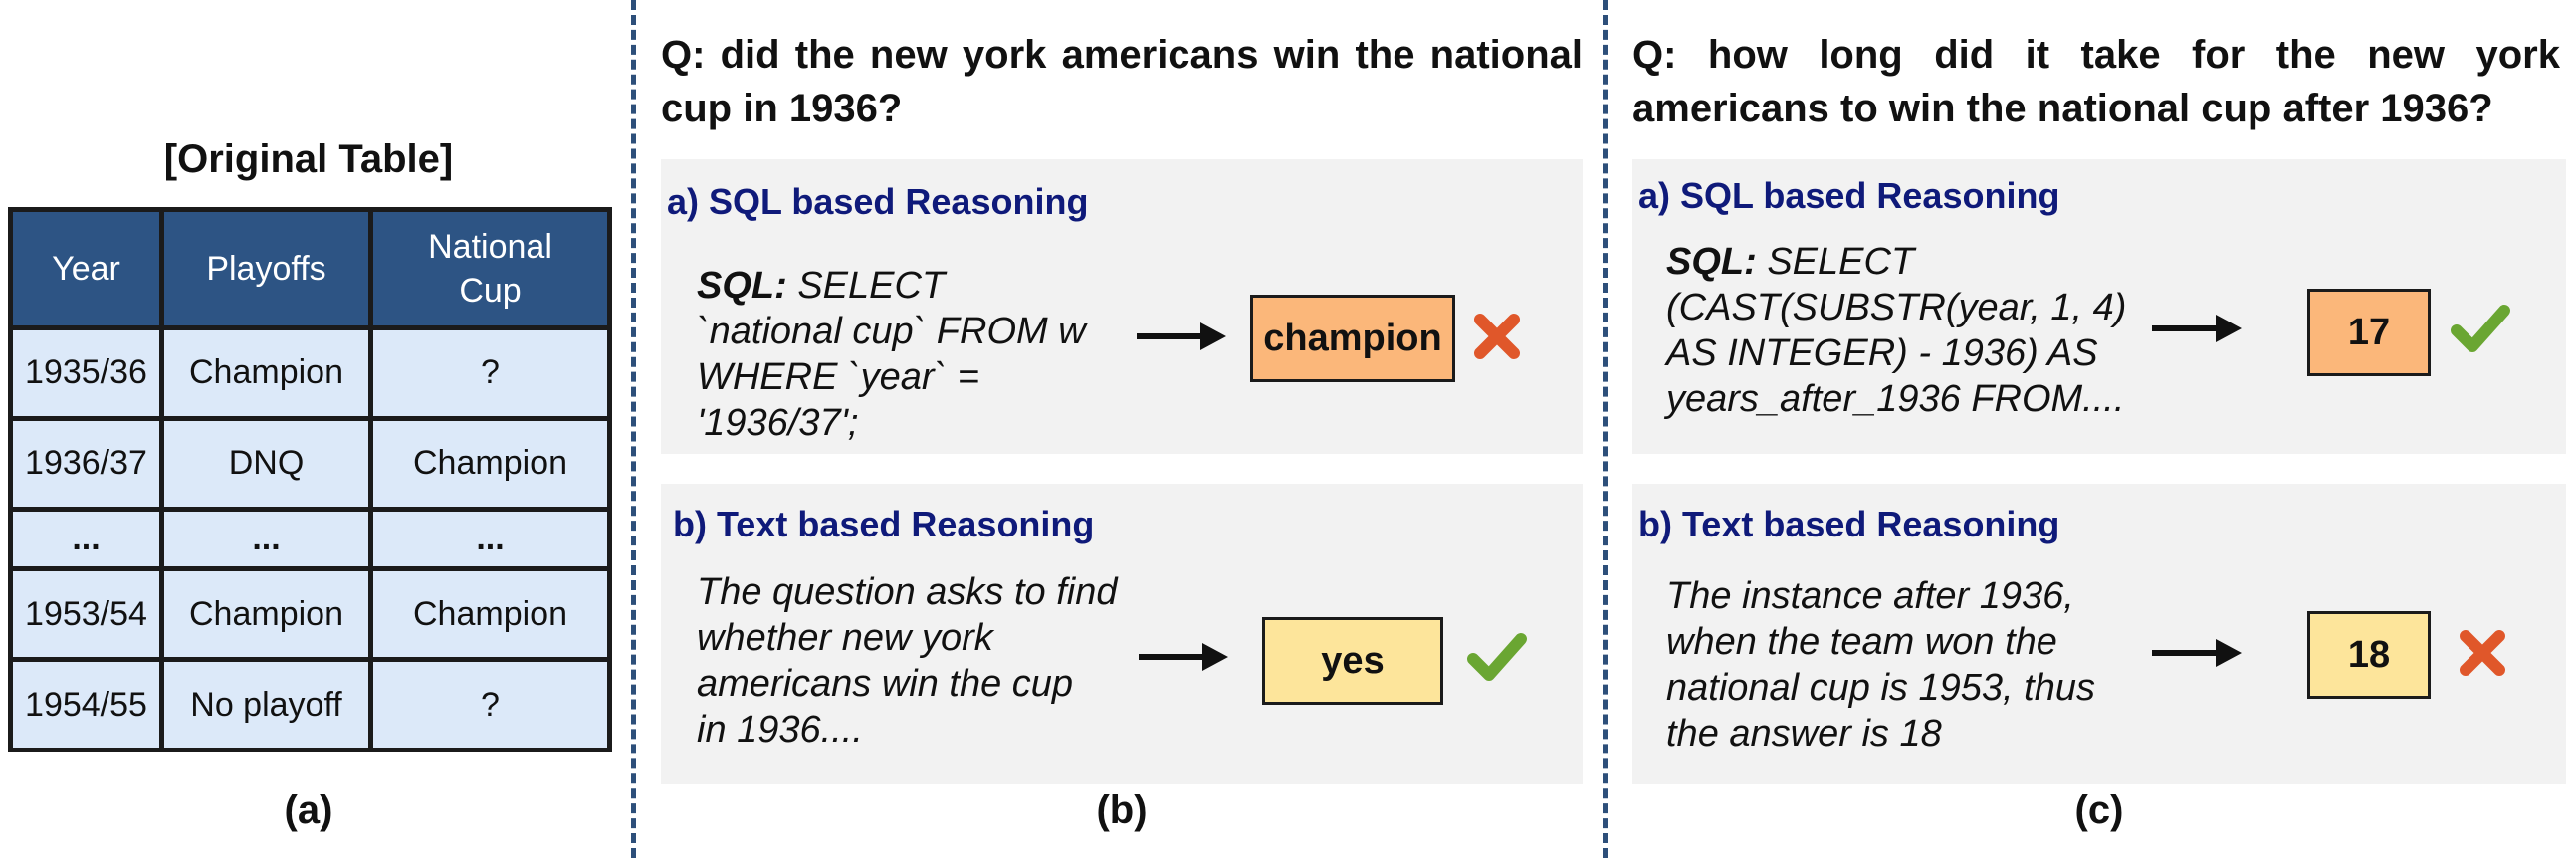 This screenshot has width=2576, height=858. Describe the element at coordinates (266, 268) in the screenshot. I see `header-playoffs: Playoffs` at that location.